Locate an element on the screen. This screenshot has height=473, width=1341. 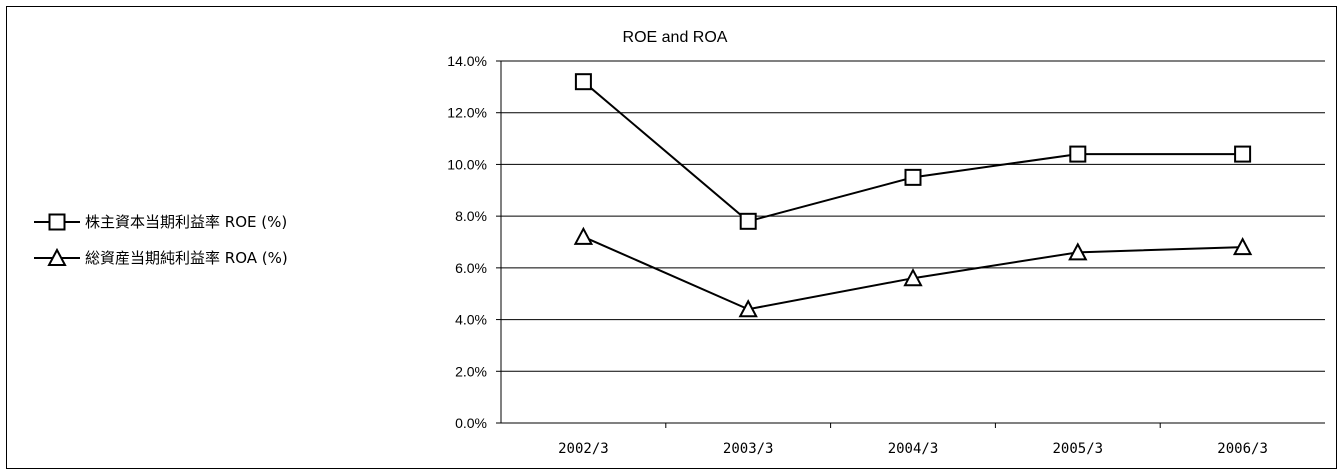
legend-entry: 株主資本当期利益率 ROE (%) is located at coordinates (160, 222).